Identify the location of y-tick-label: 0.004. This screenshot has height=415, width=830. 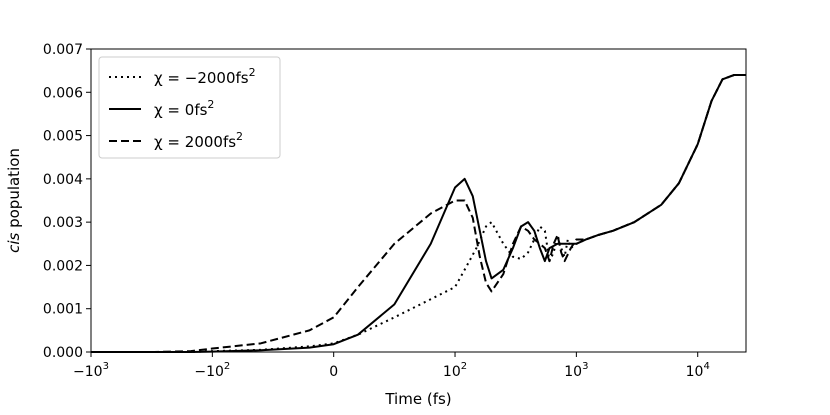
(63, 180).